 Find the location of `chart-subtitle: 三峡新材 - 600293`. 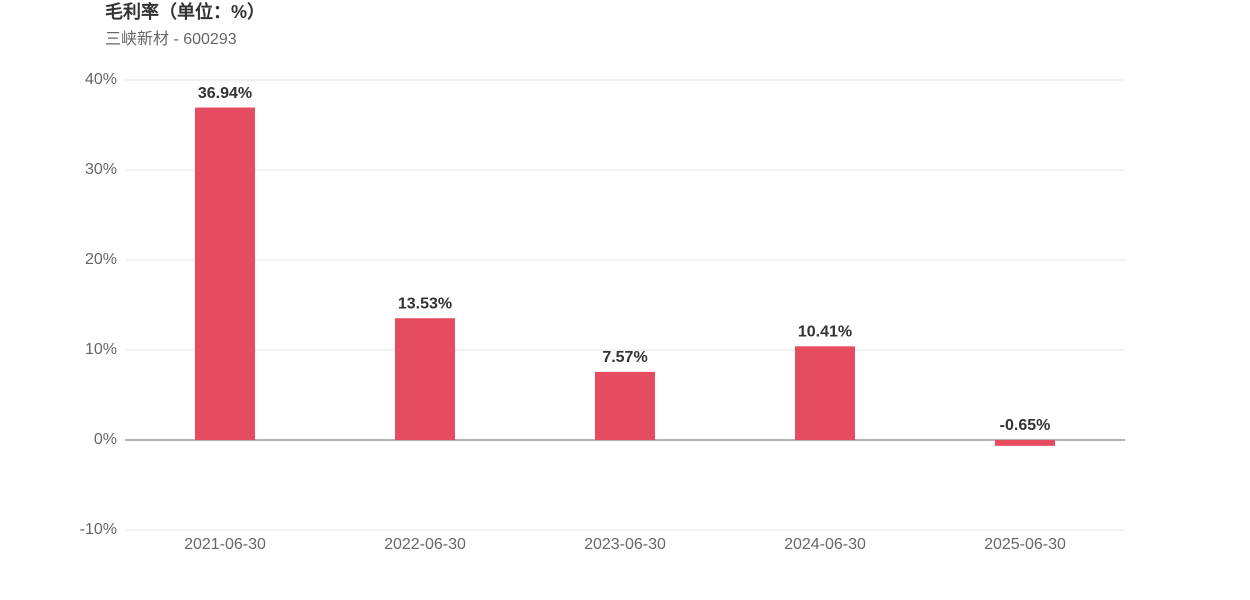

chart-subtitle: 三峡新材 - 600293 is located at coordinates (171, 39).